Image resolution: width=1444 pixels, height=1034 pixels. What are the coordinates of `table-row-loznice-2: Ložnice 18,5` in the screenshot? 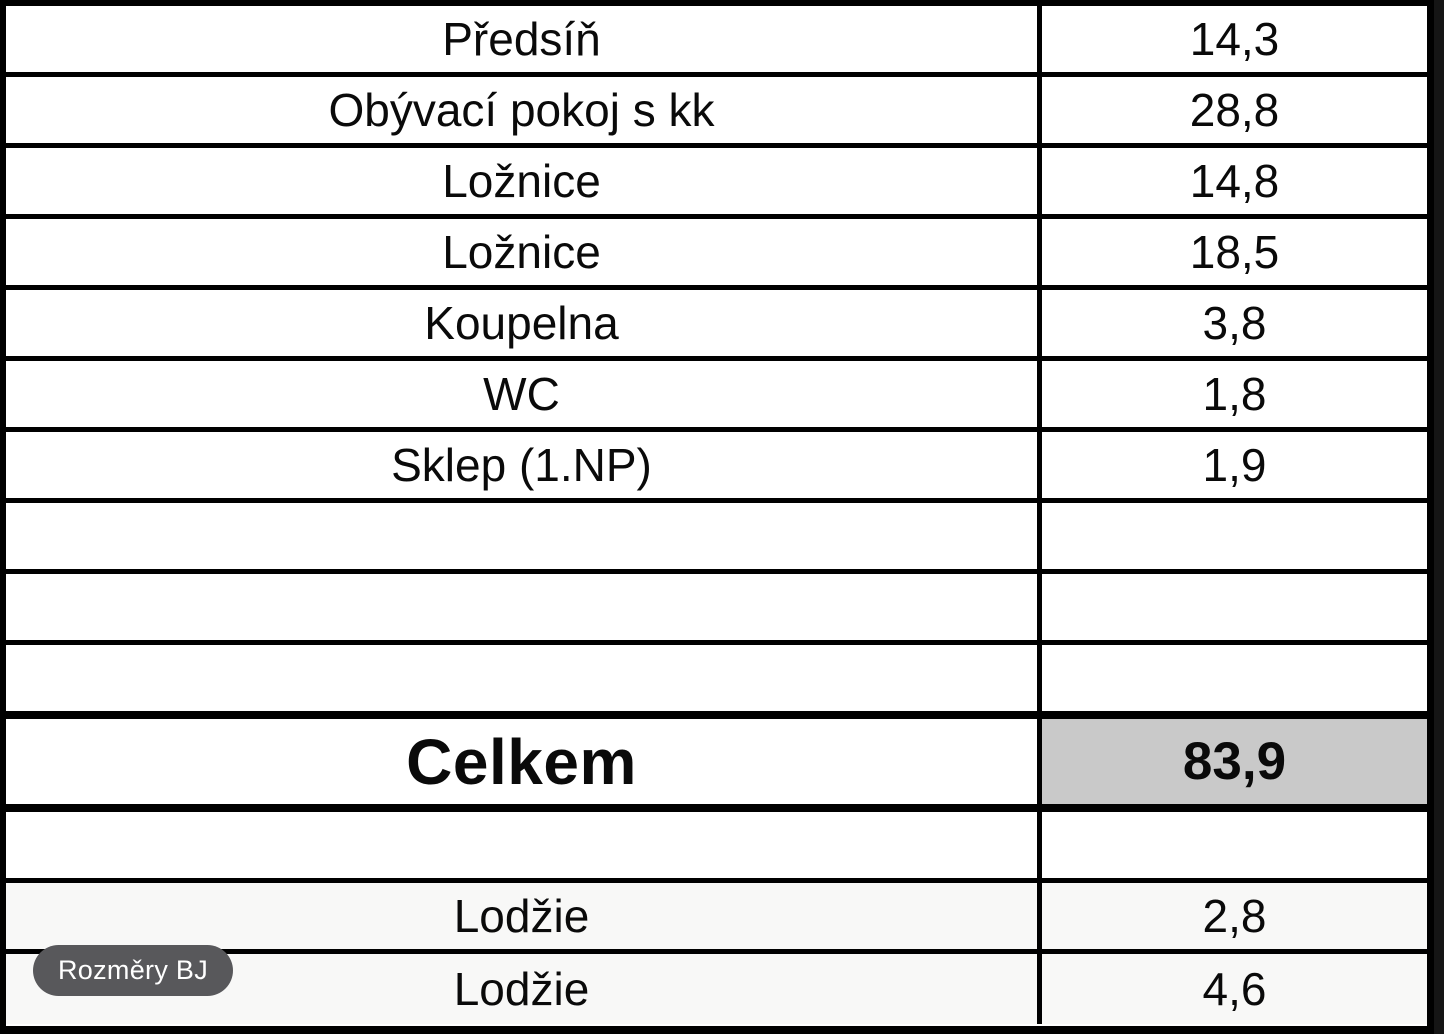 It's located at (716, 254).